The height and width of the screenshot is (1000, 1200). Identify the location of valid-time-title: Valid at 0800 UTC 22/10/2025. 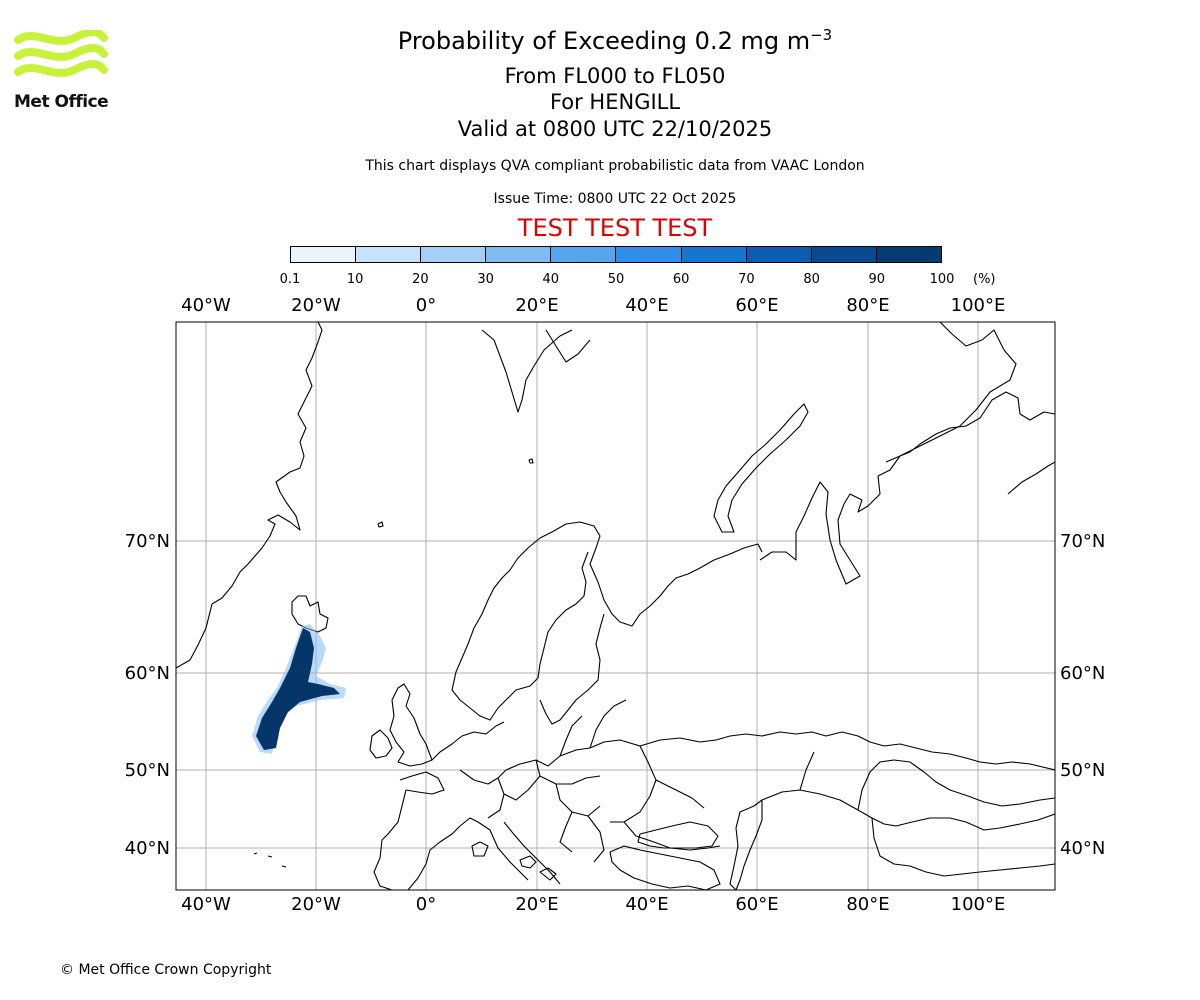
(615, 129).